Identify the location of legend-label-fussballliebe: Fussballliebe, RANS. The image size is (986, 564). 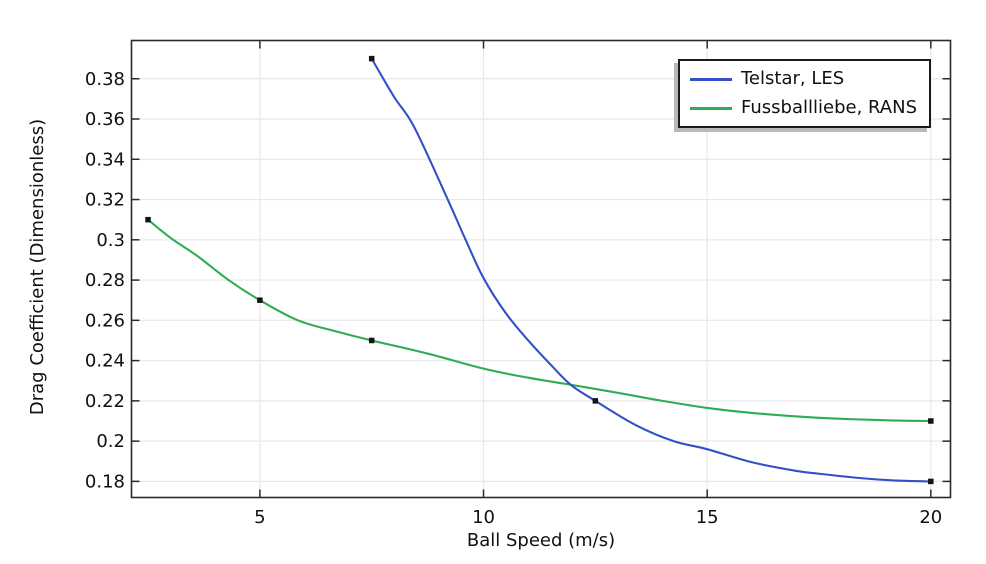
(829, 107).